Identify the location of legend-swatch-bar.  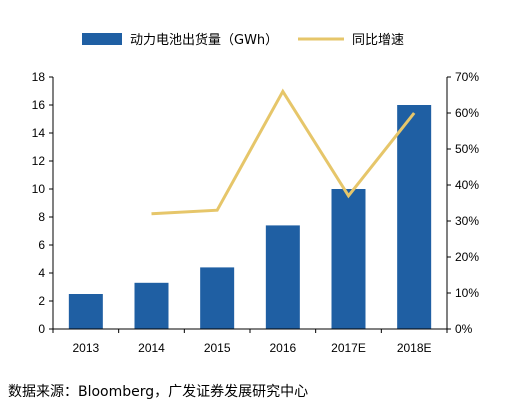
(102, 39).